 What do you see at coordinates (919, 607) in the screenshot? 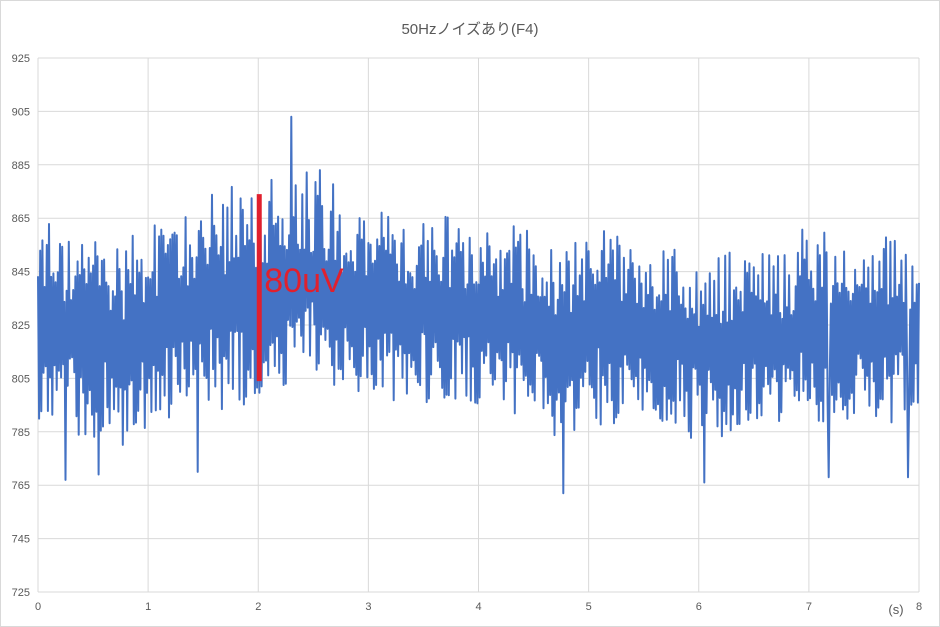
I see `x-tick-label: 8` at bounding box center [919, 607].